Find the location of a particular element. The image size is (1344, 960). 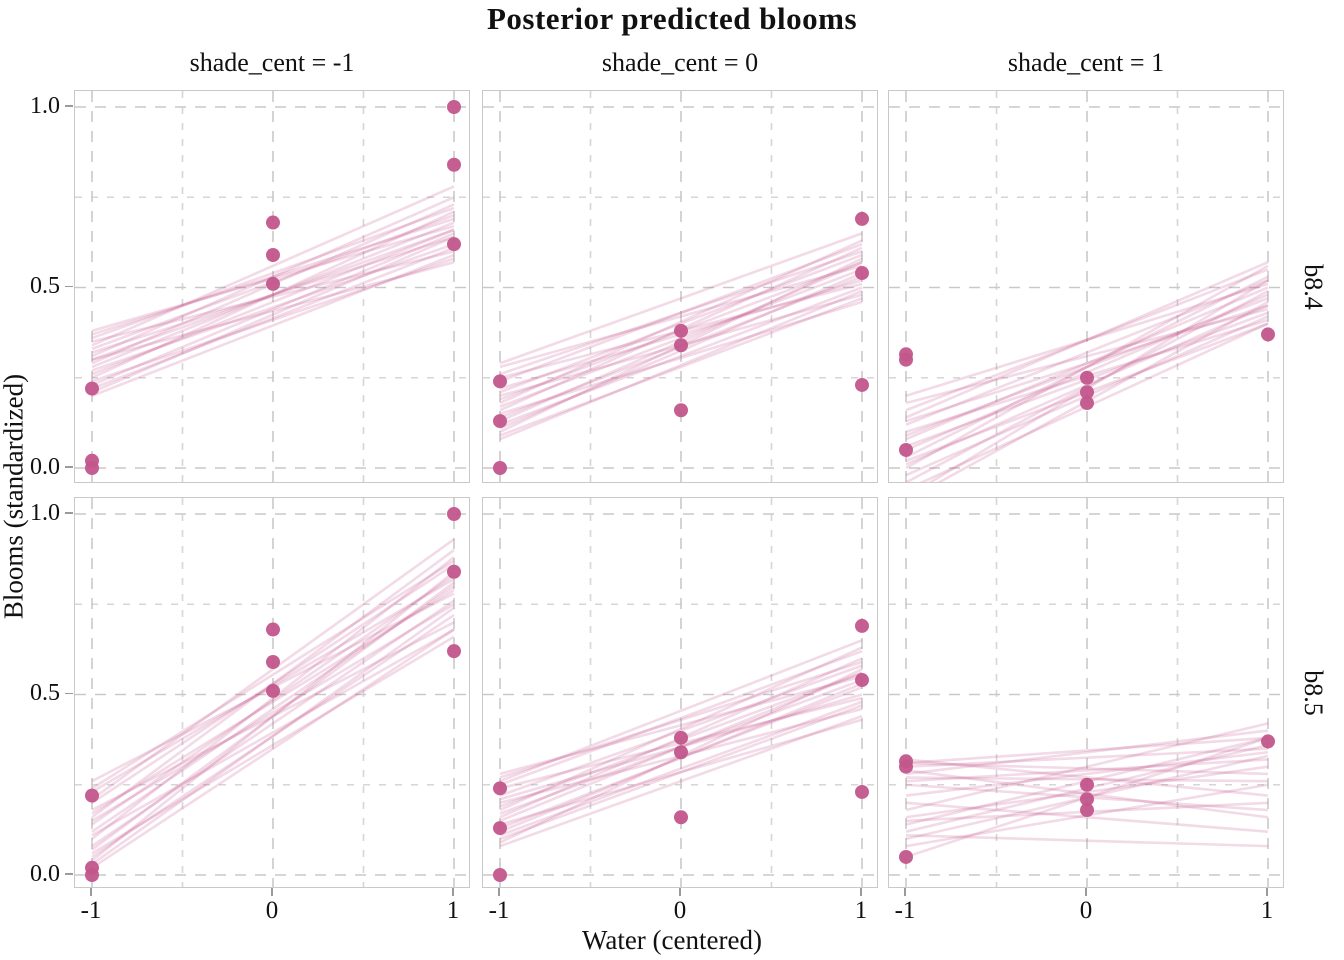

x-axis-title: Water (centered) is located at coordinates (672, 940).